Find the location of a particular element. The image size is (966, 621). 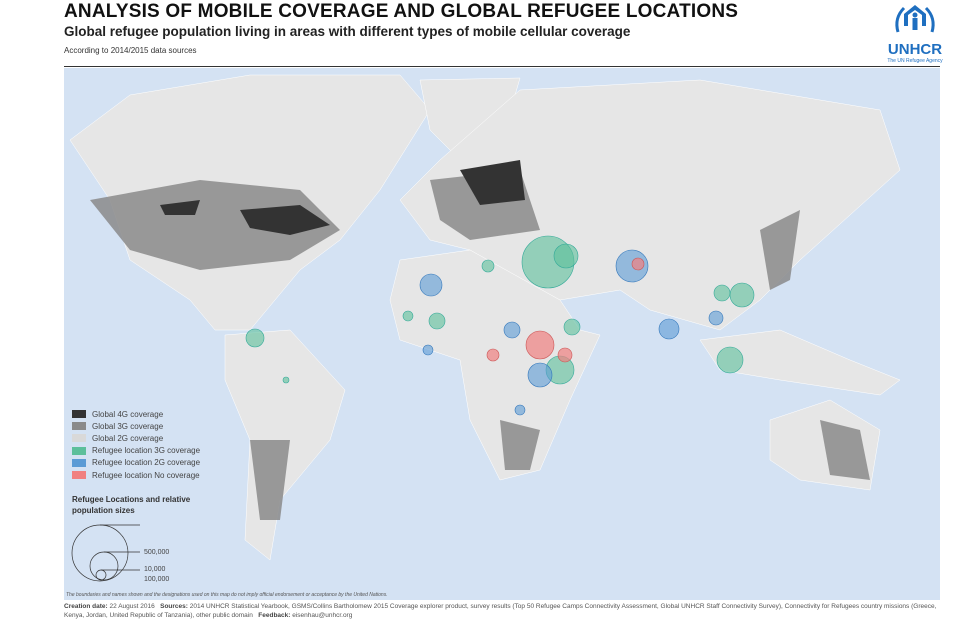

feedback-email: eisenhau@unhcr.org is located at coordinates (322, 615).